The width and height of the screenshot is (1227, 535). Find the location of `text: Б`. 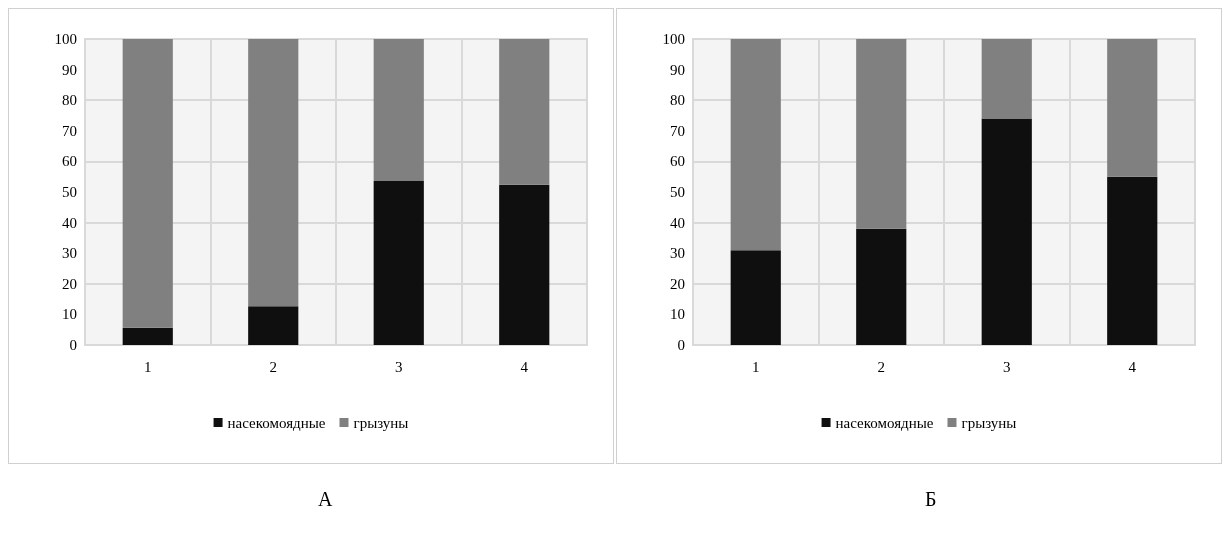

text: Б is located at coordinates (931, 499).